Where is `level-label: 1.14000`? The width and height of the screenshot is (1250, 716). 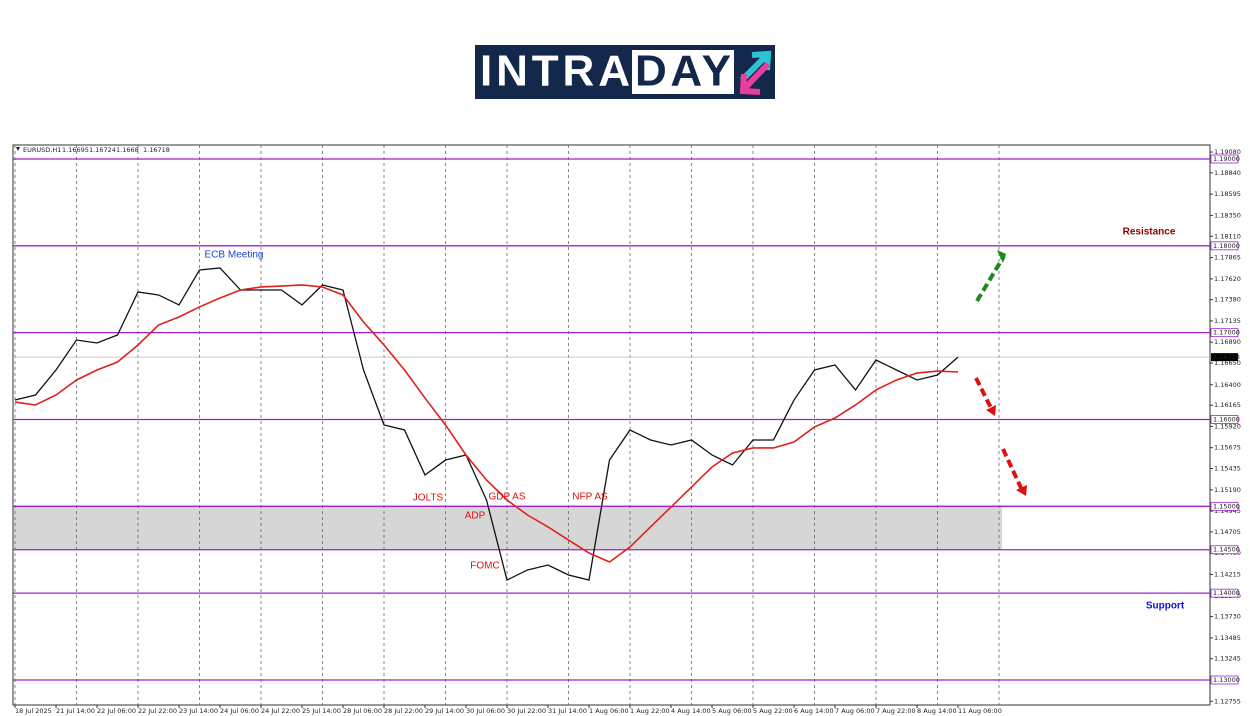
level-label: 1.14000 is located at coordinates (1226, 593).